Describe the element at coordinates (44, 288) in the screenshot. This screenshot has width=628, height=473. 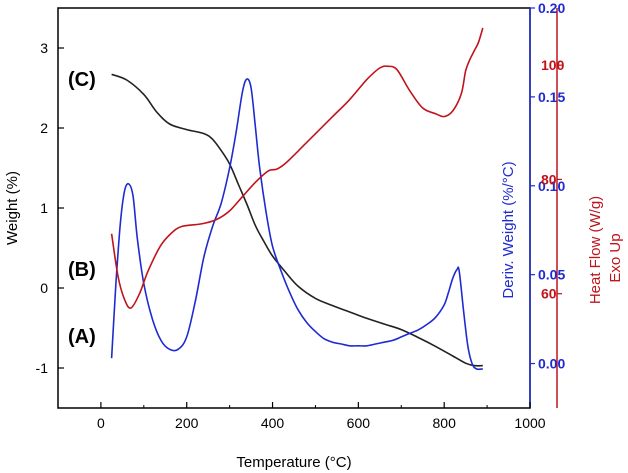
I see `left-tick-label-0: 0` at that location.